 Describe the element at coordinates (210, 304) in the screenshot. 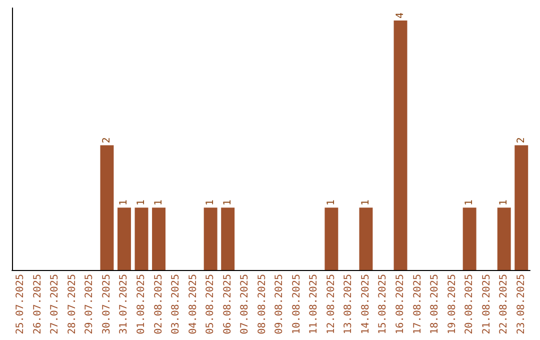

I see `x-tick-label: 05.08.2025` at that location.